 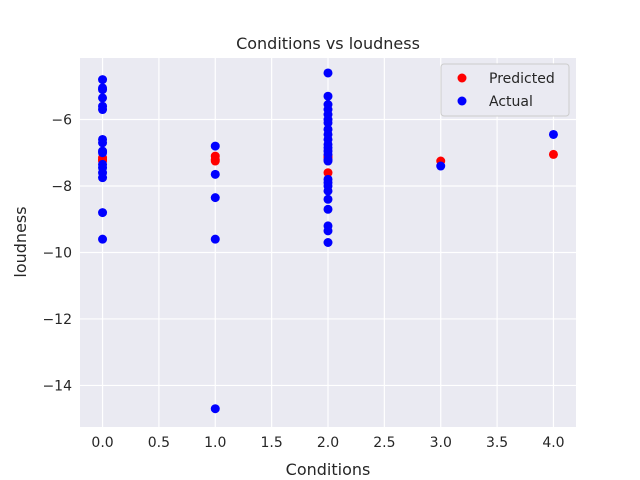 I want to click on x-tick-label: 1.0, so click(x=215, y=443).